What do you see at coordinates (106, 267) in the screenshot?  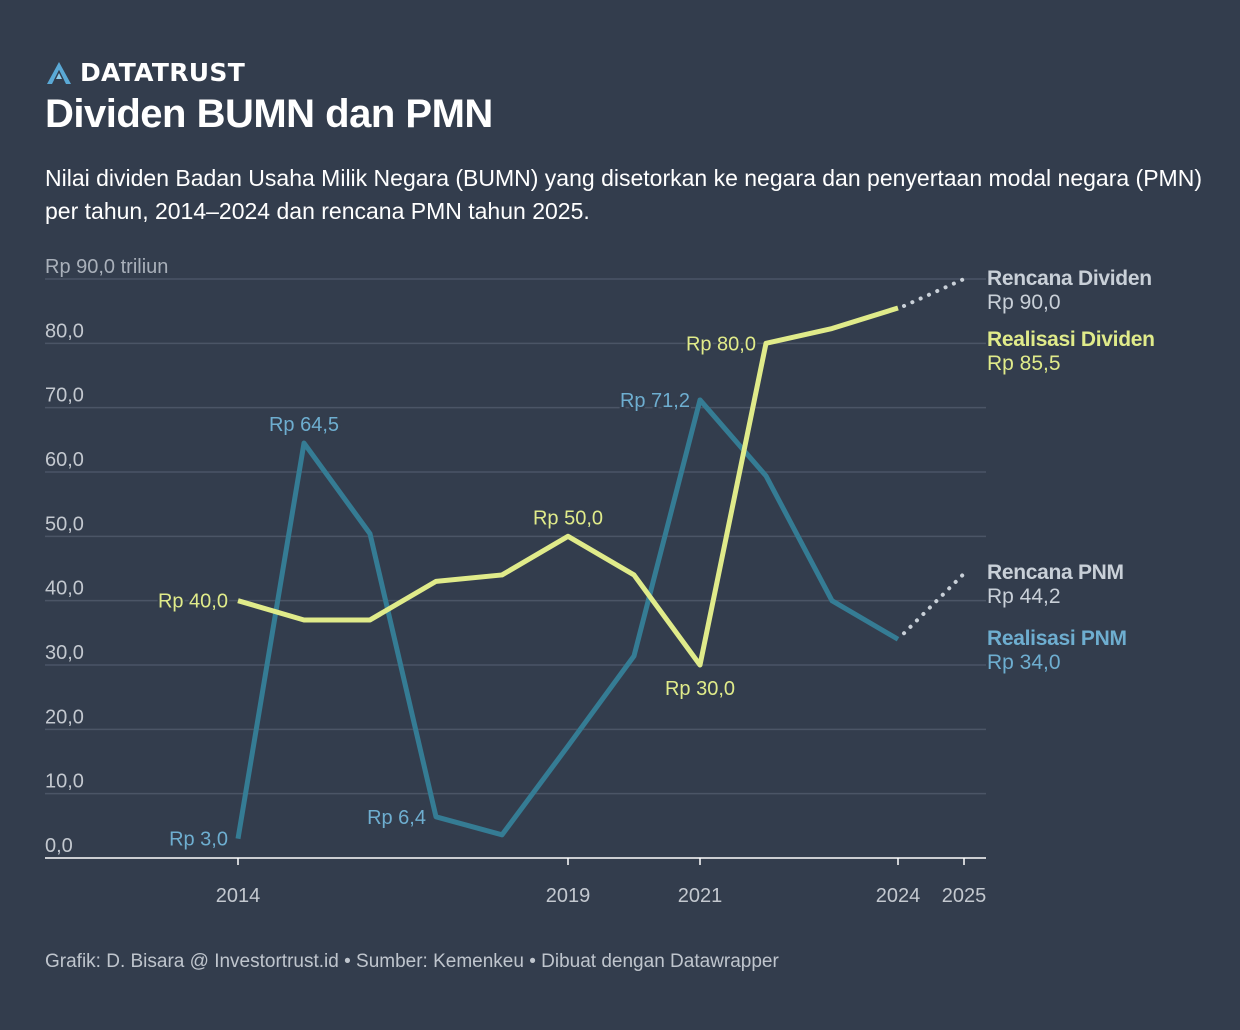 I see `y-tick-label: Rp 90,0 triliun` at bounding box center [106, 267].